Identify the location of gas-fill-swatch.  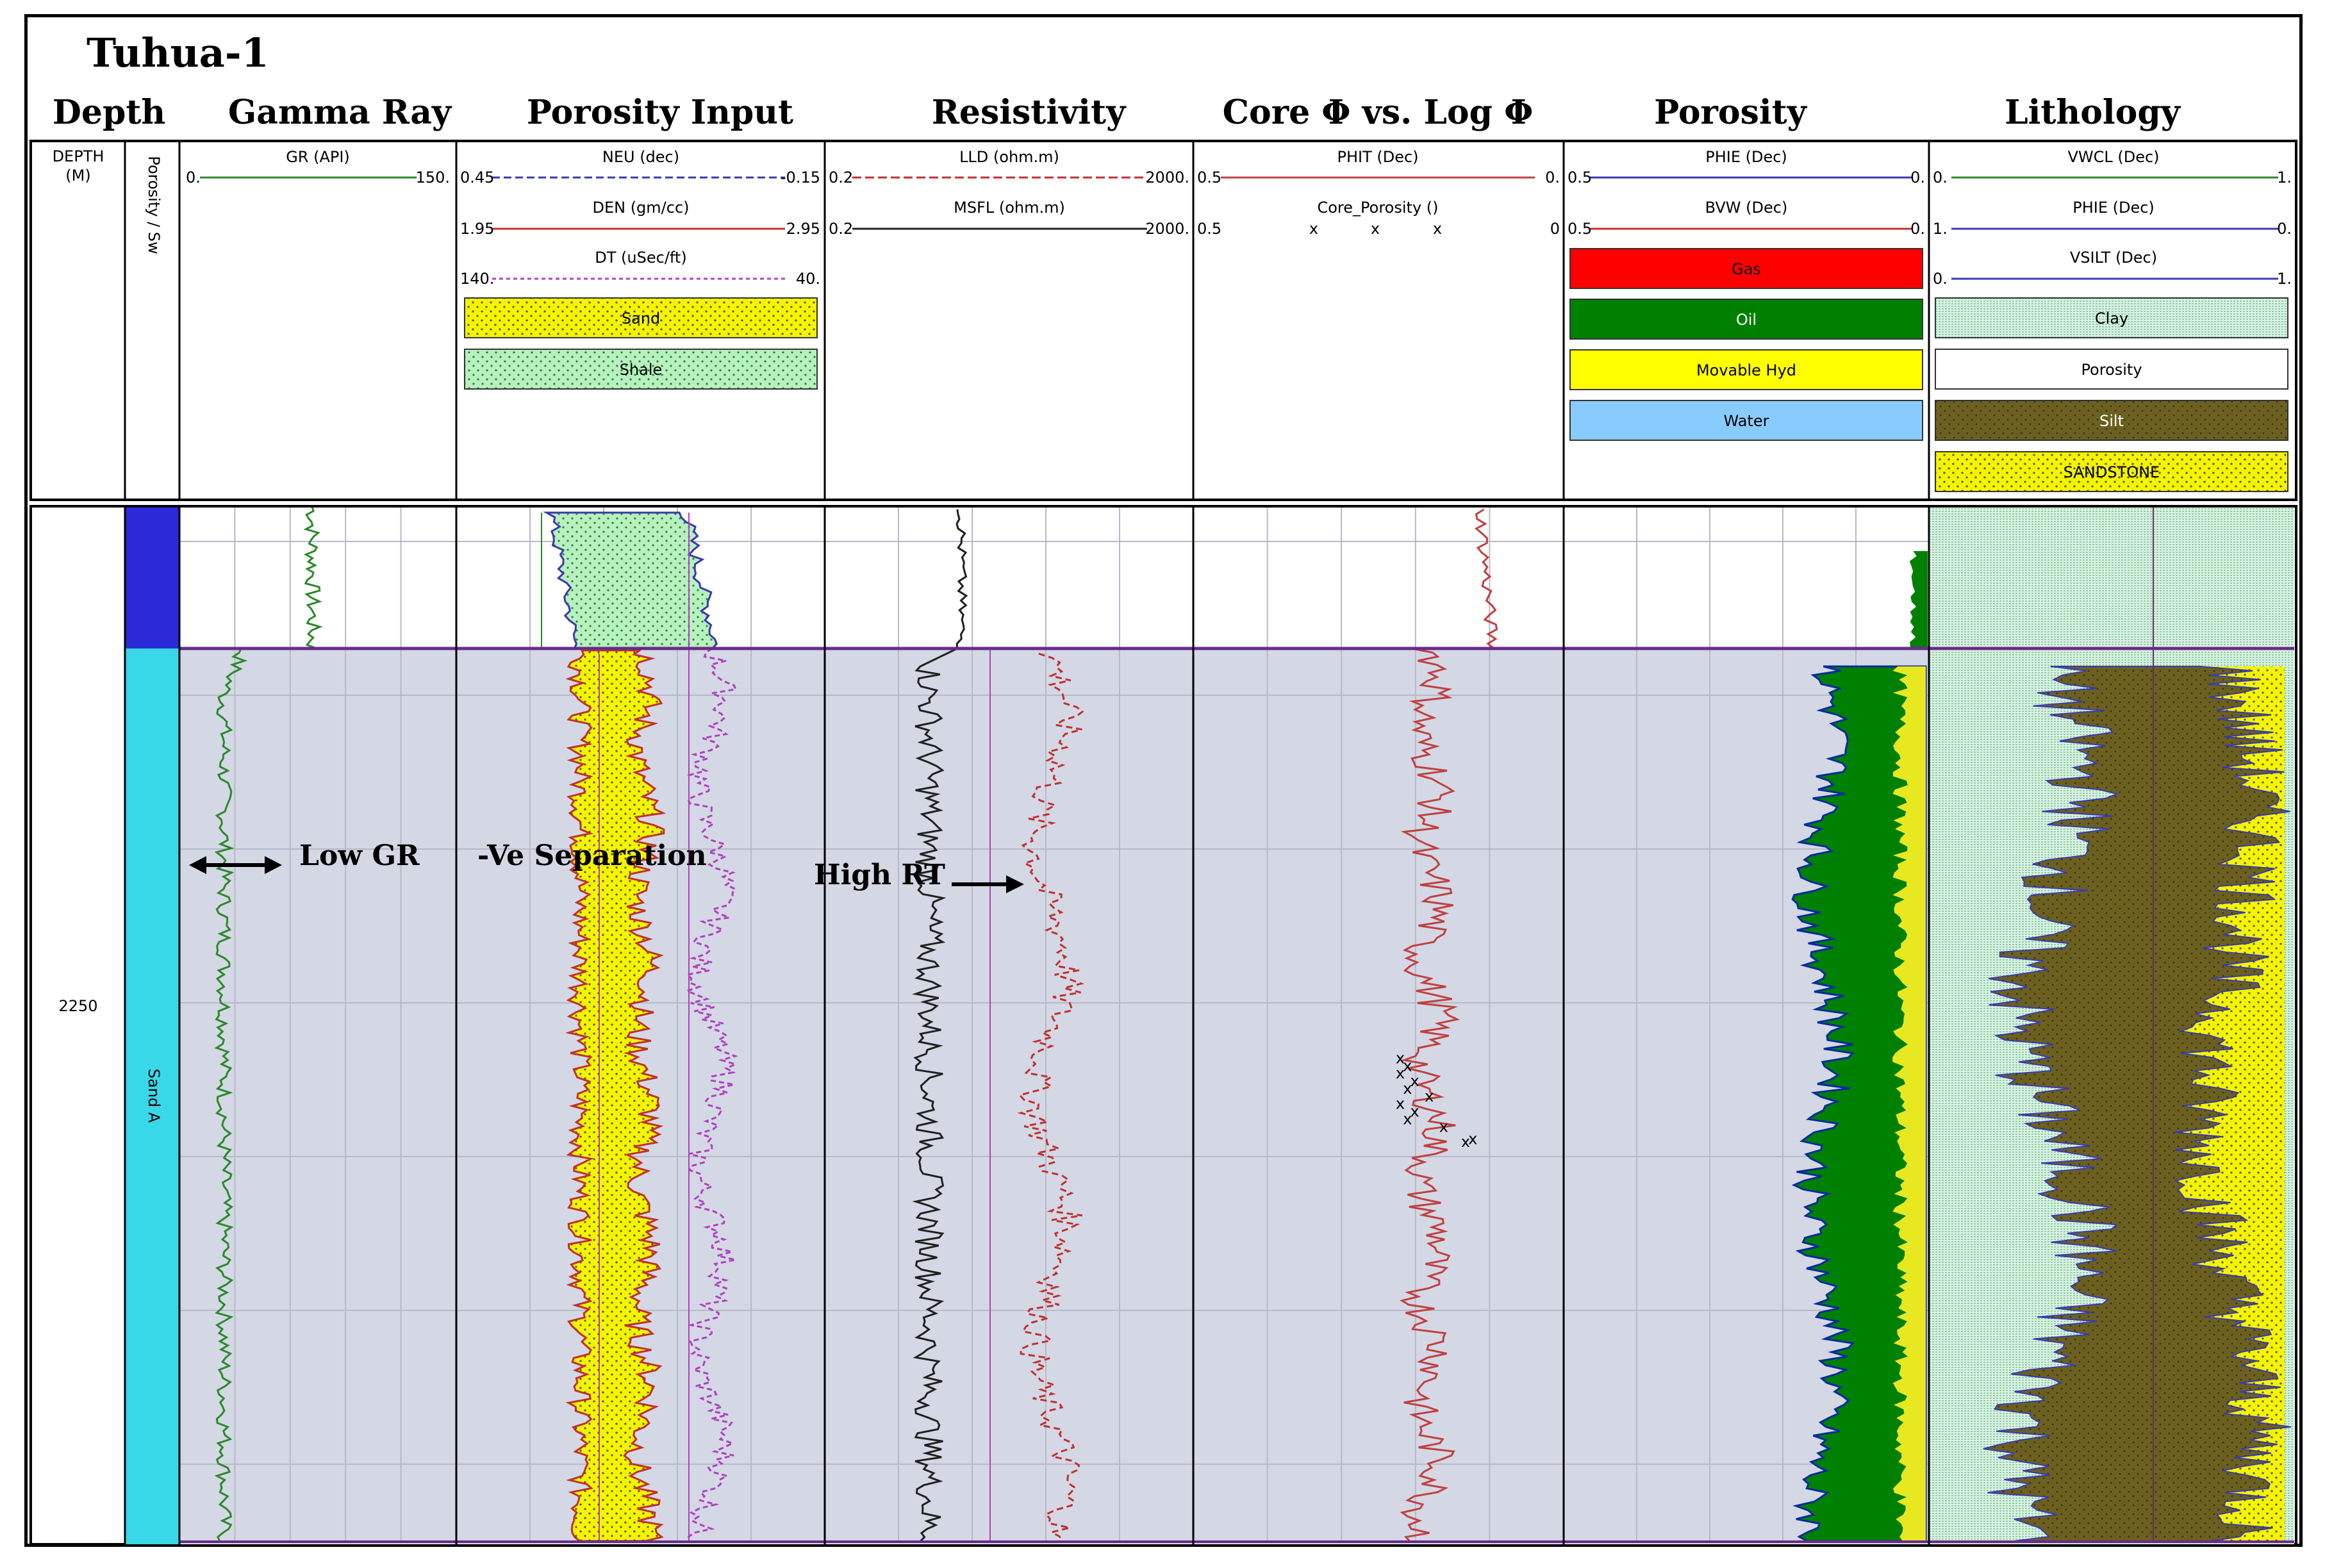
(1746, 268).